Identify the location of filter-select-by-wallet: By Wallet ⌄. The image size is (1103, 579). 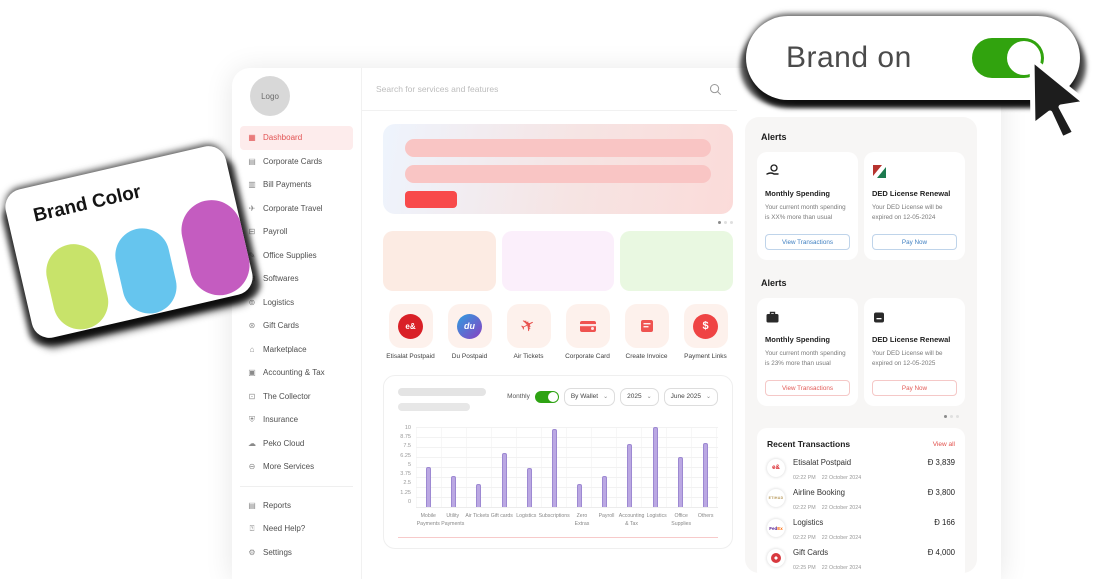
(589, 396).